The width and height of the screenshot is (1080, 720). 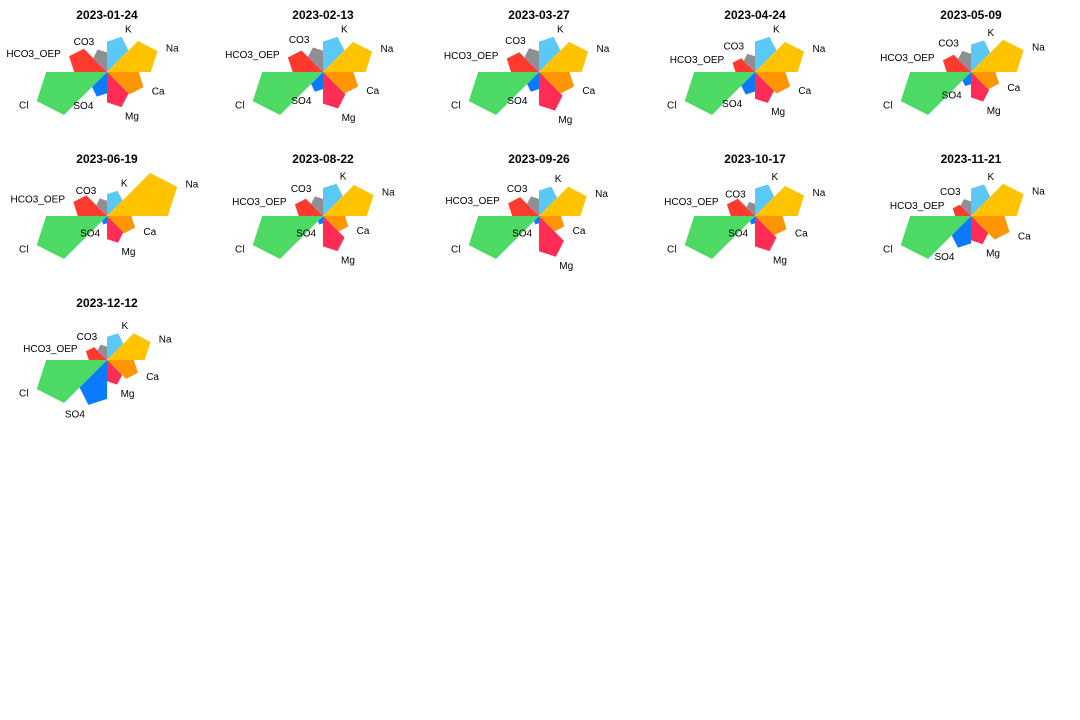 What do you see at coordinates (107, 159) in the screenshot?
I see `panel-title: 2023-06-19` at bounding box center [107, 159].